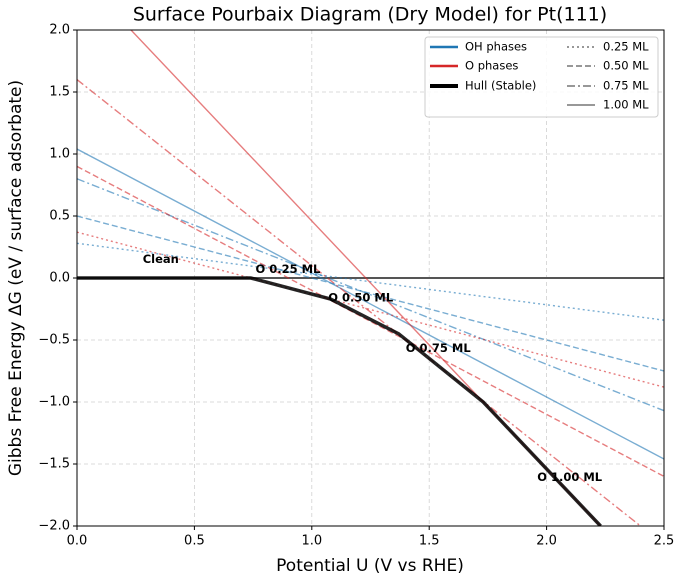 The image size is (680, 579). What do you see at coordinates (288, 269) in the screenshot?
I see `annotation: O 0.25 ML` at bounding box center [288, 269].